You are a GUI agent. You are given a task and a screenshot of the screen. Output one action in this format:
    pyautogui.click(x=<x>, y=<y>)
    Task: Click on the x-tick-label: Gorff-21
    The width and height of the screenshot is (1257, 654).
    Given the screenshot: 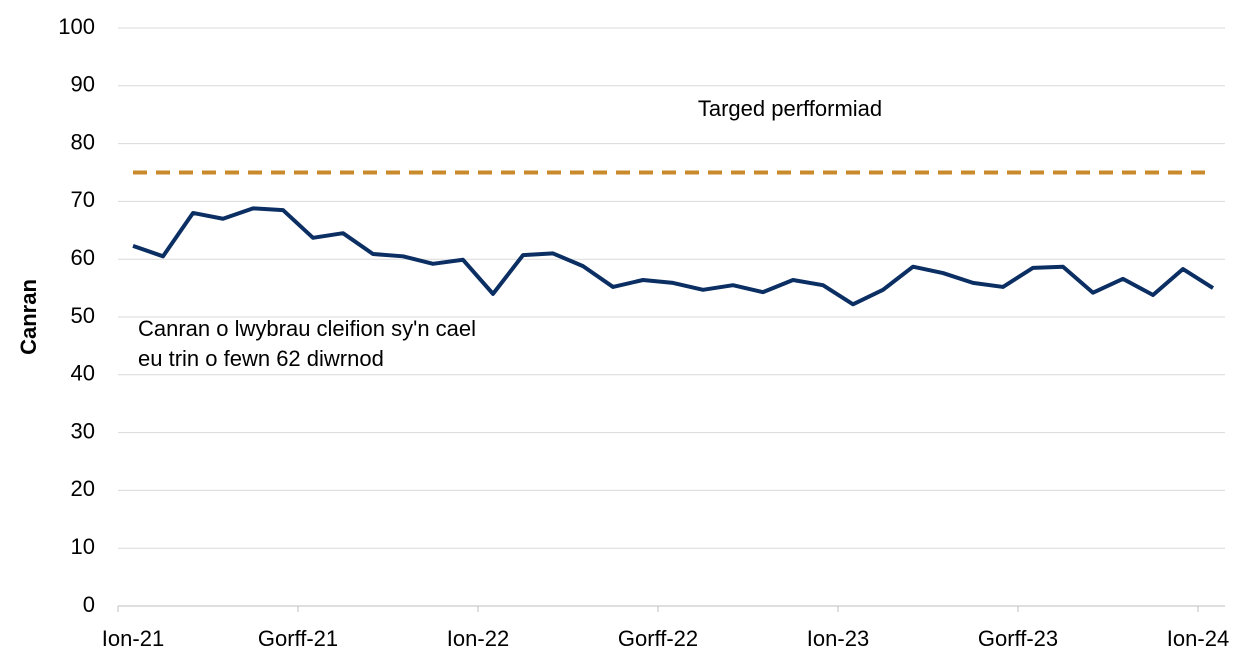 What is the action you would take?
    pyautogui.click(x=298, y=638)
    